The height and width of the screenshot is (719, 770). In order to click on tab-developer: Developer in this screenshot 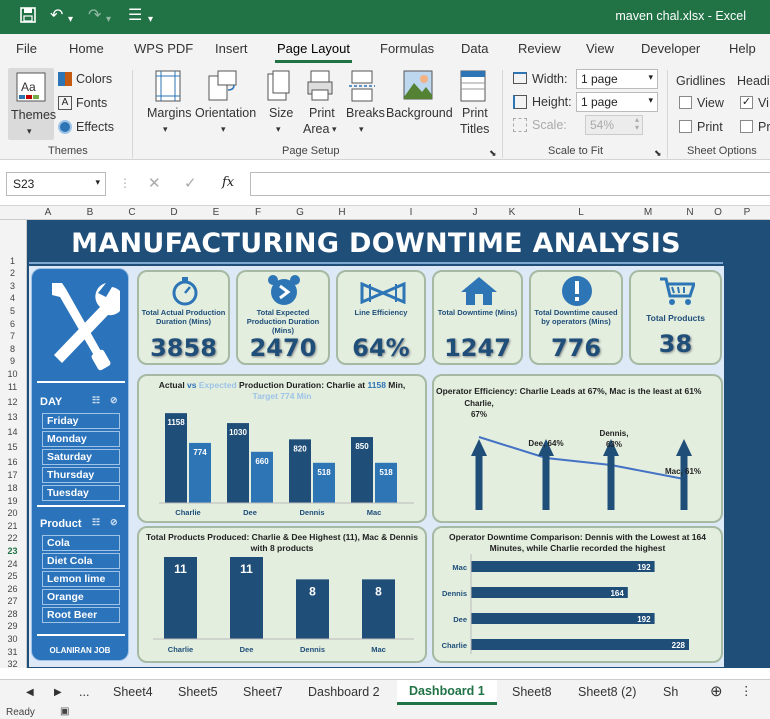, I will do `click(671, 48)`.